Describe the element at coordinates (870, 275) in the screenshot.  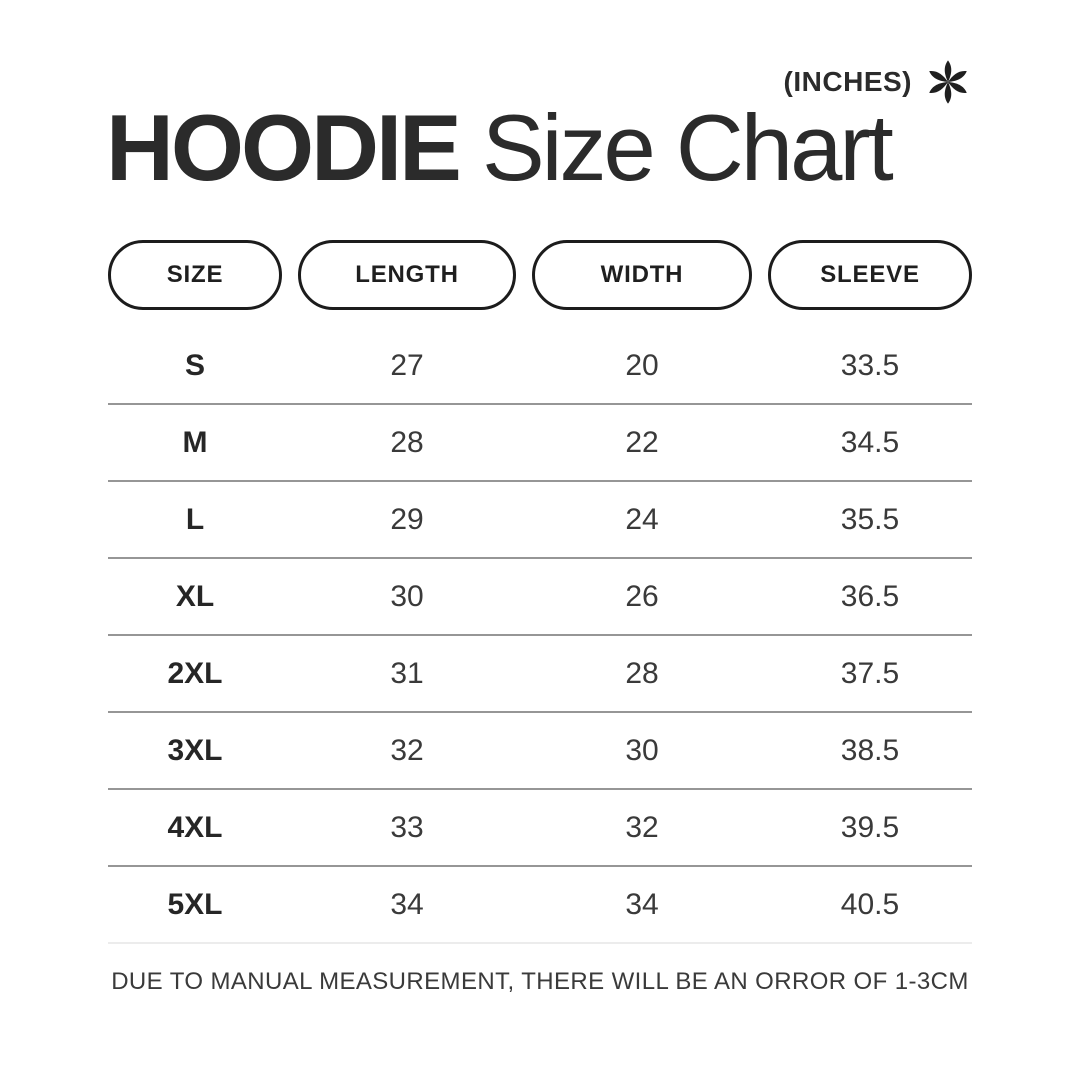
I see `column-header-sleeve: SLEEVE` at that location.